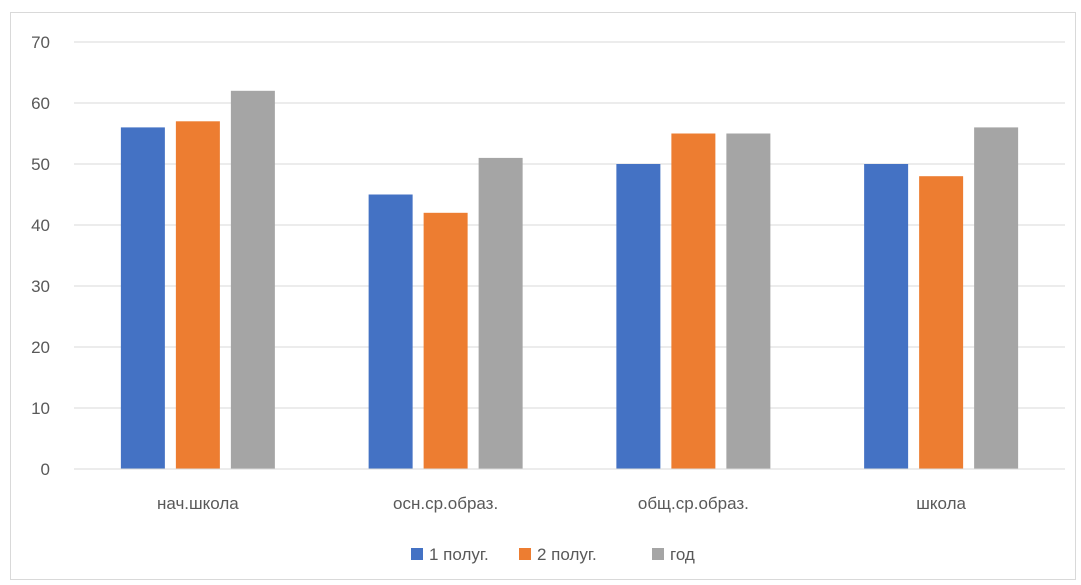 The height and width of the screenshot is (585, 1081). What do you see at coordinates (40, 42) in the screenshot?
I see `y-tick-label: 70` at bounding box center [40, 42].